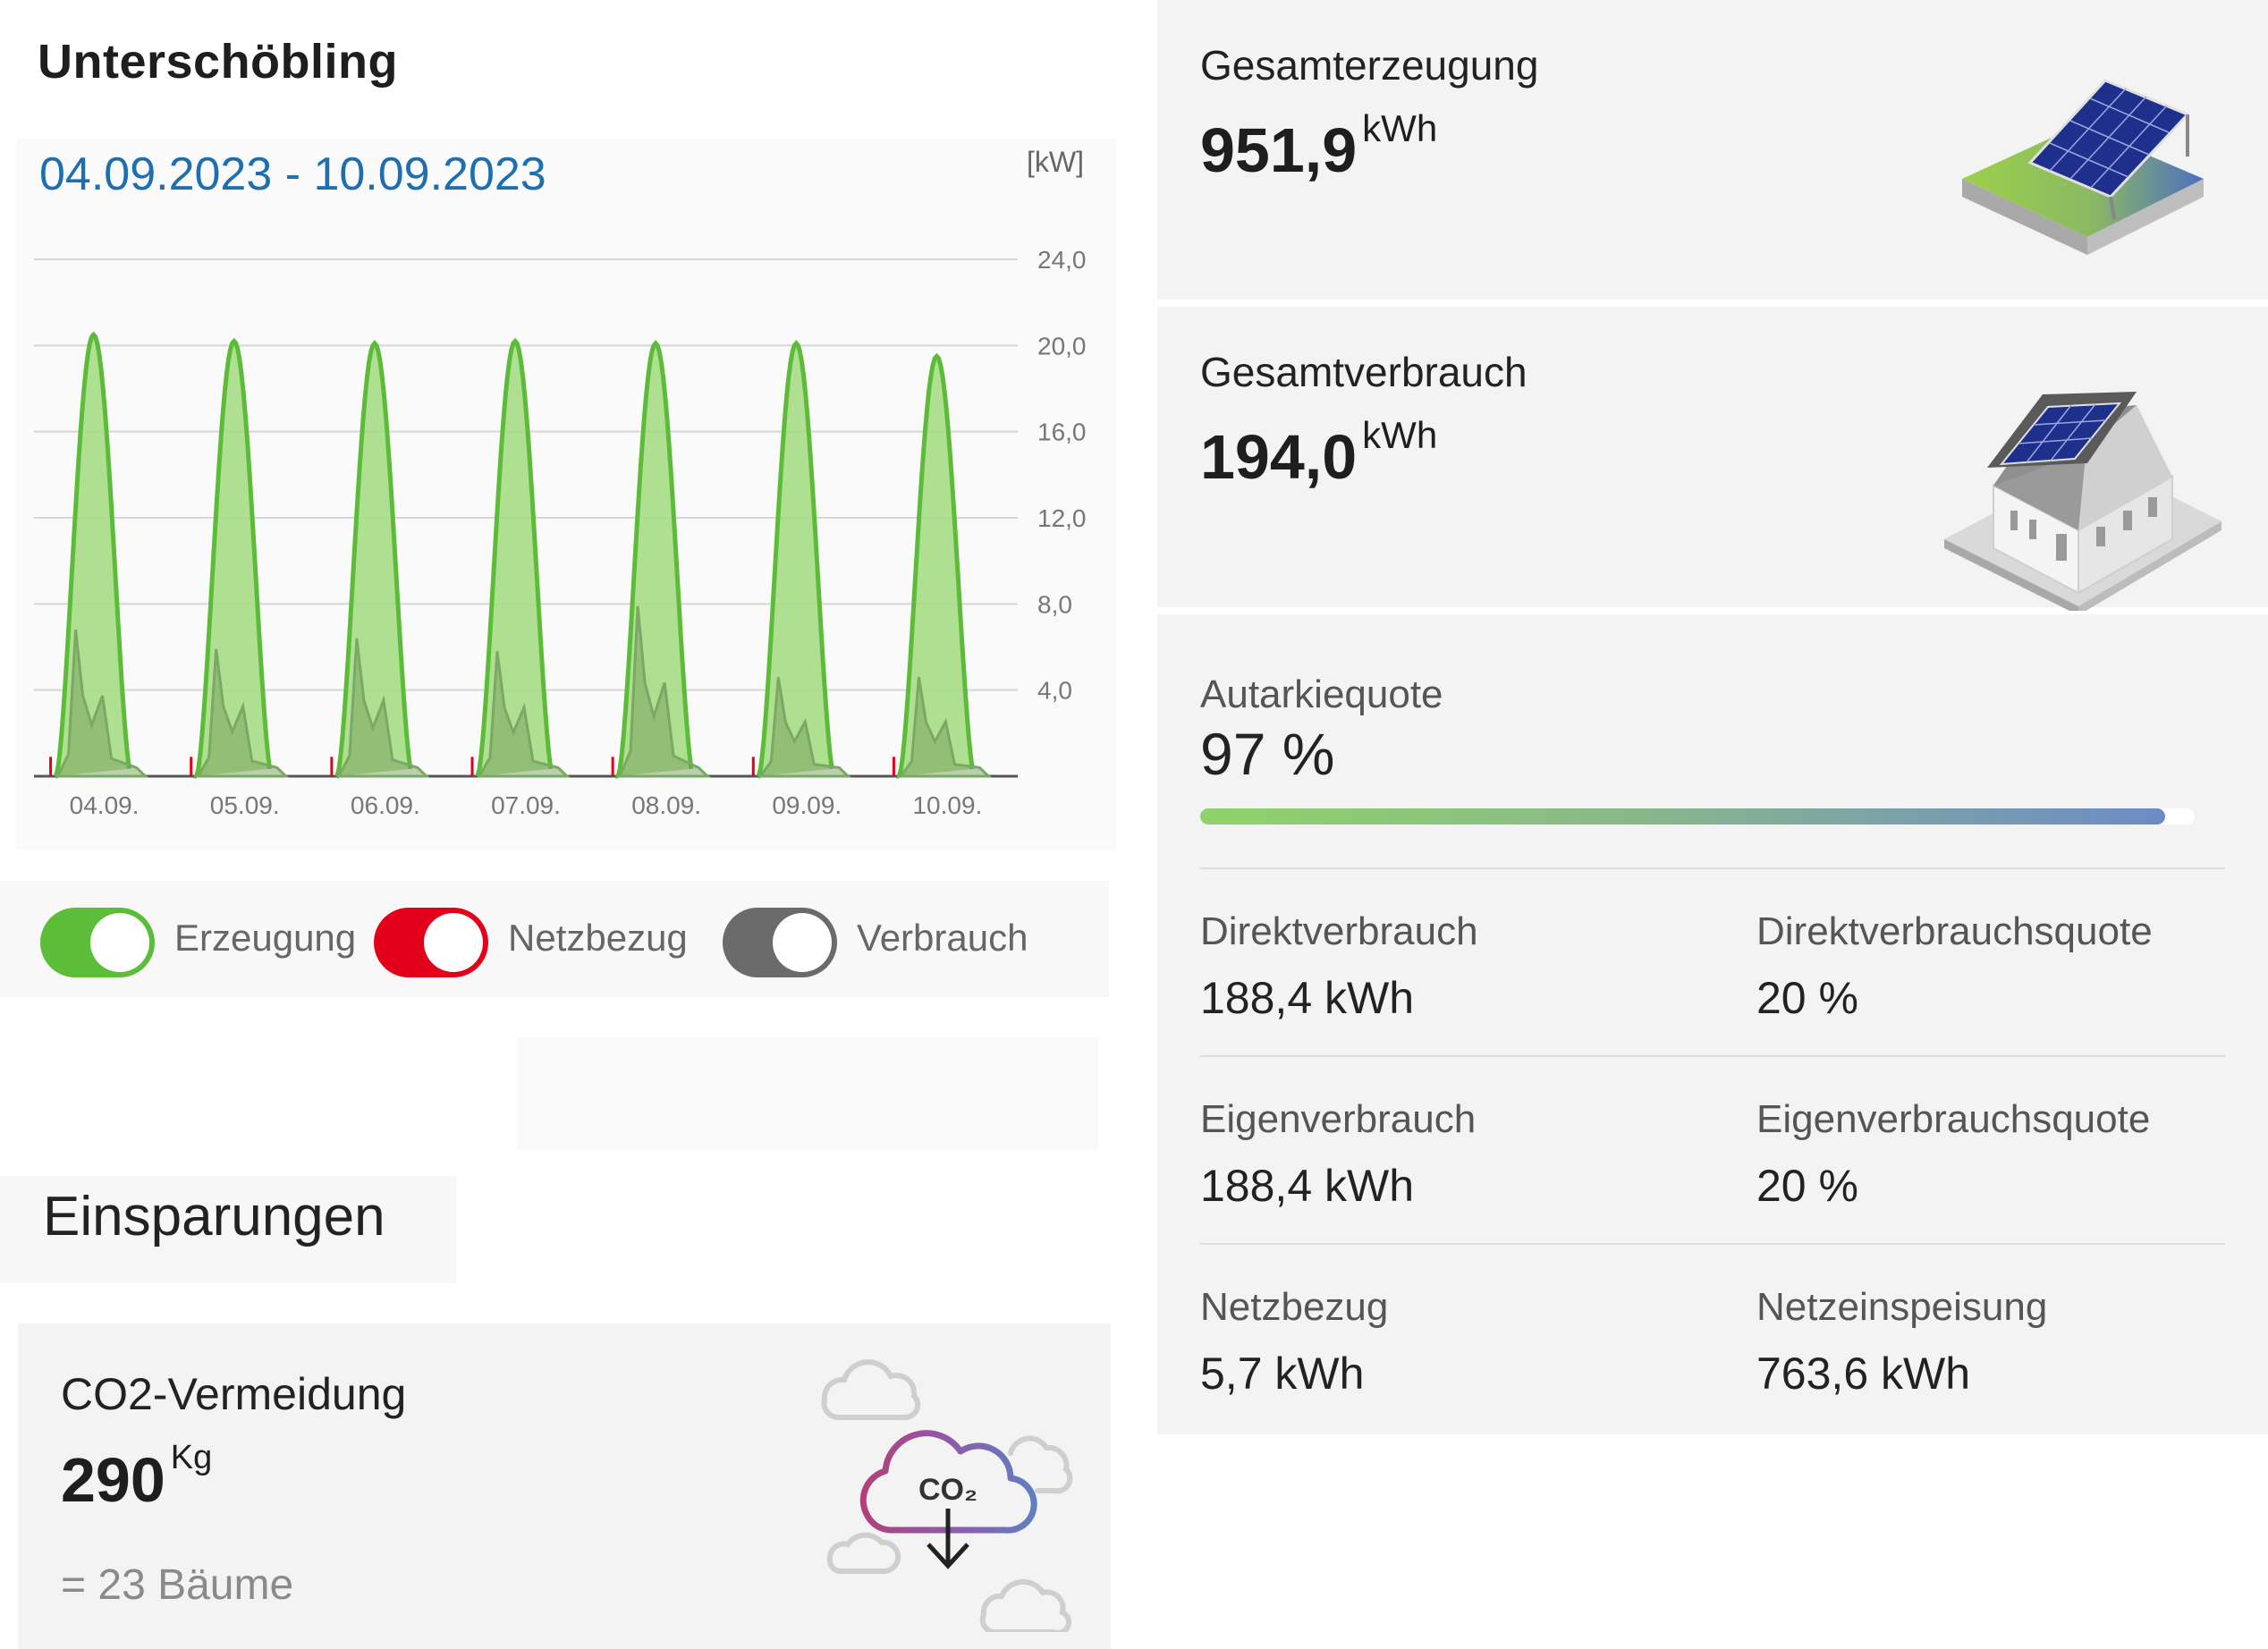 The width and height of the screenshot is (2268, 1649). I want to click on co2-value: 290 Kg, so click(137, 1477).